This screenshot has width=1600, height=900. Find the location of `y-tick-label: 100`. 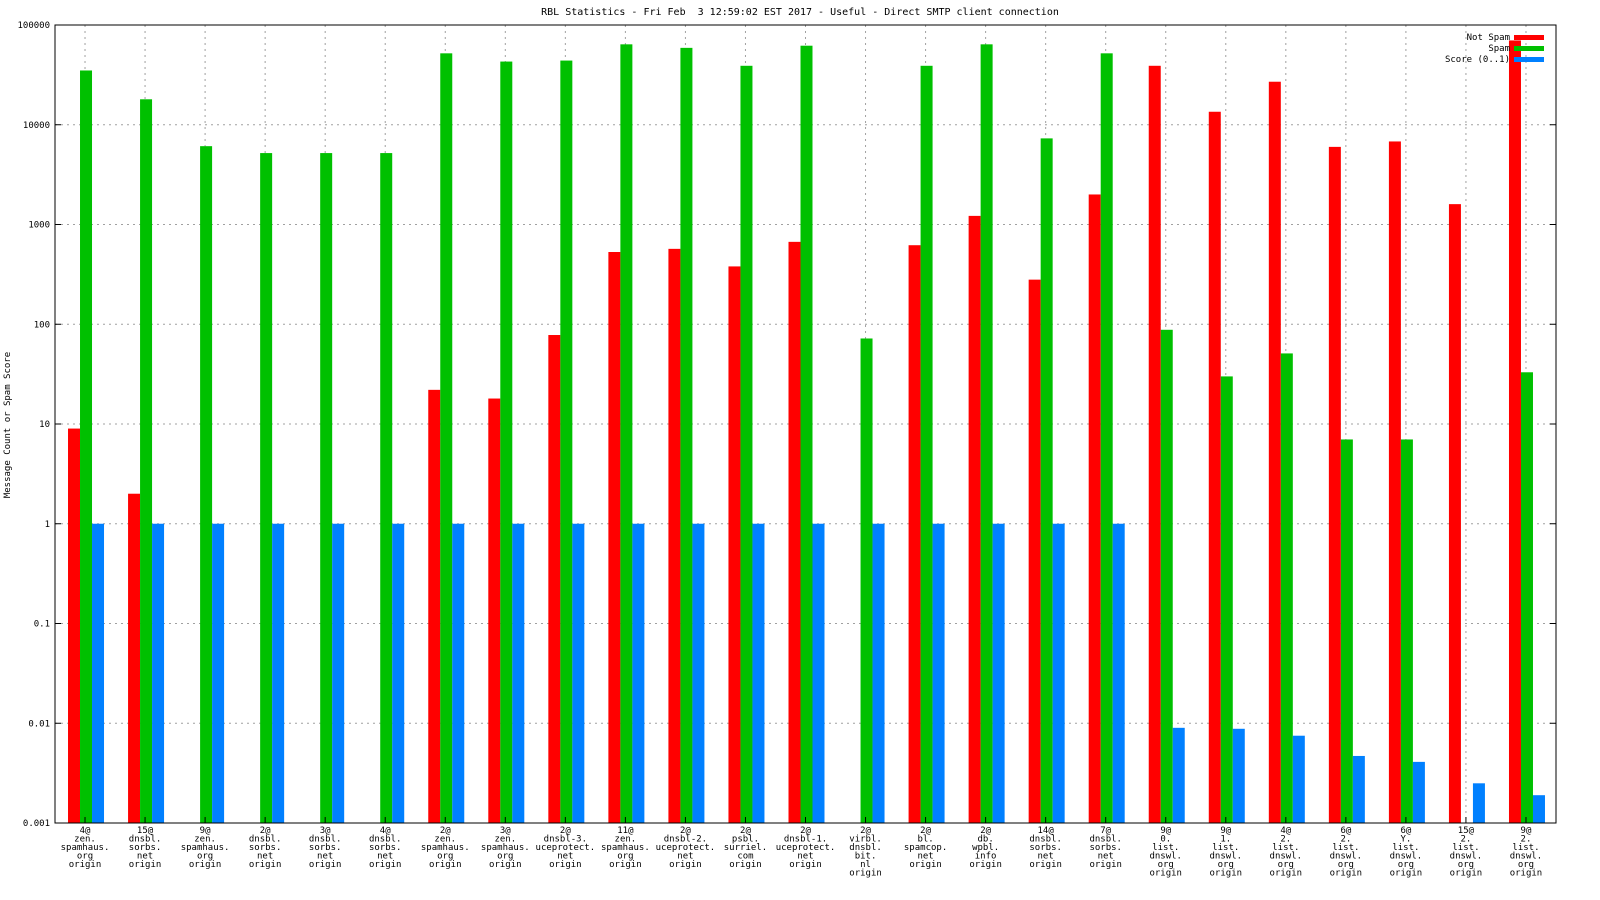

y-tick-label: 100 is located at coordinates (42, 325).